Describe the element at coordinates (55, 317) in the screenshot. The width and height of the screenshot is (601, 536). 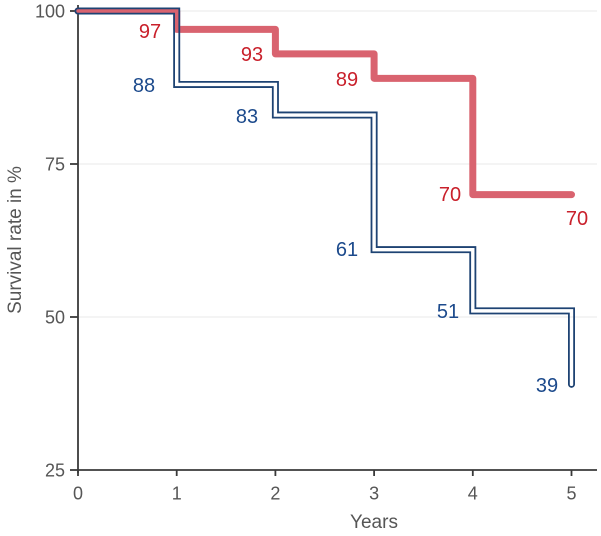
I see `y-tick-label-50: 50` at that location.